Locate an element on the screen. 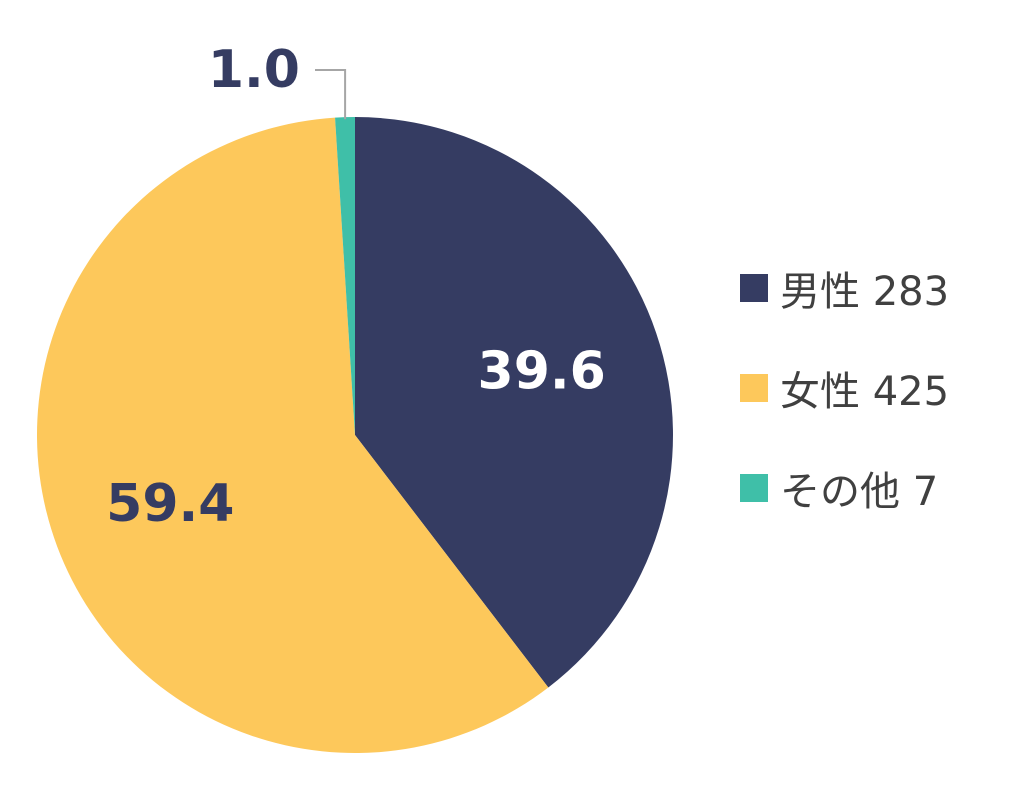 The image size is (1024, 792). data-label-male: 39.6 is located at coordinates (542, 372).